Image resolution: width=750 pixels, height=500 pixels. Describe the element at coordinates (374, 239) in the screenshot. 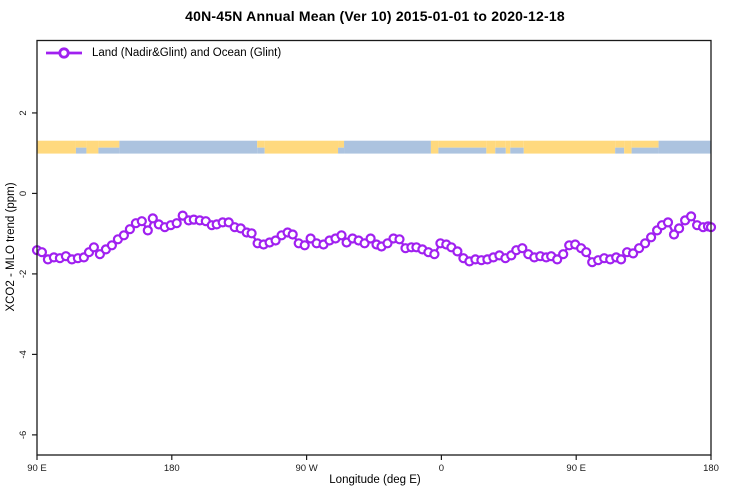

I see `data-series` at that location.